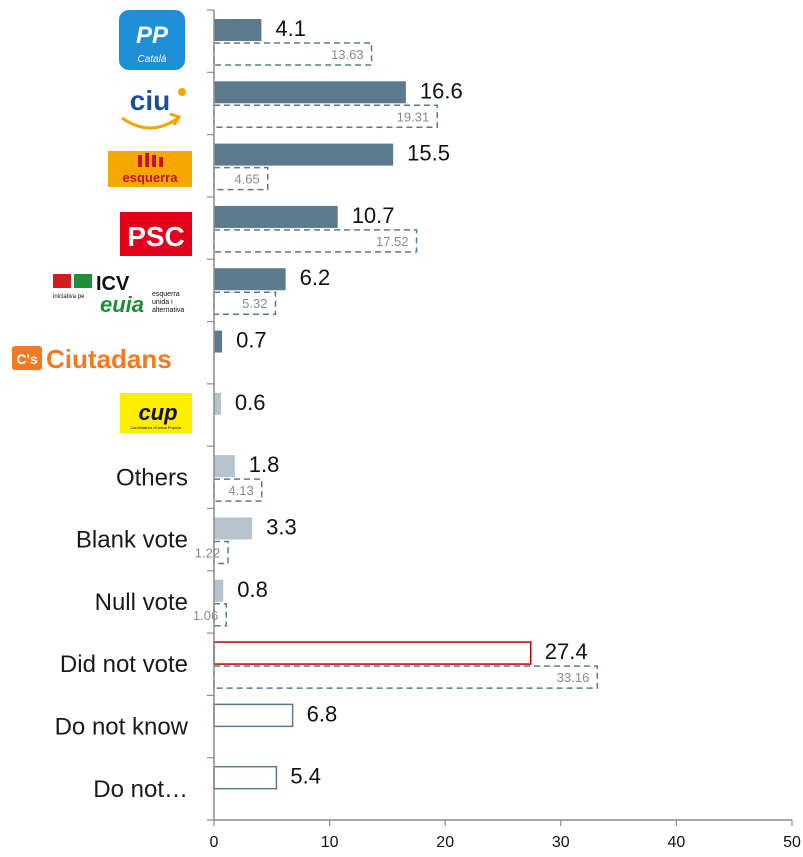 This screenshot has height=857, width=803. I want to click on value-label: 15.5, so click(428, 153).